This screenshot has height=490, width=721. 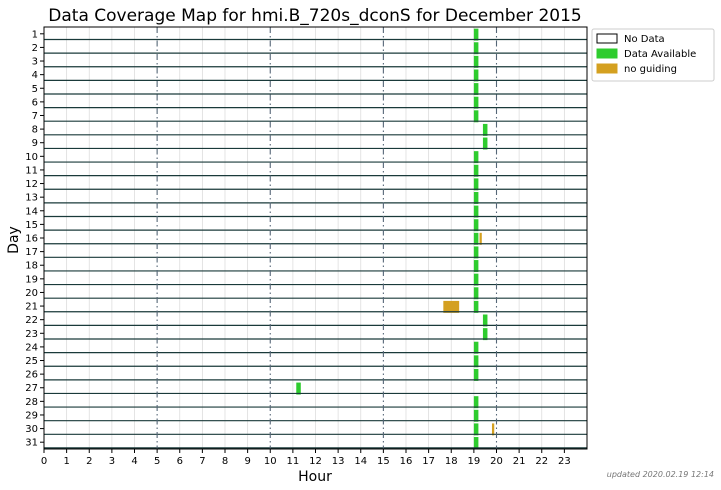 I want to click on y-tick-label: 25, so click(x=31, y=361).